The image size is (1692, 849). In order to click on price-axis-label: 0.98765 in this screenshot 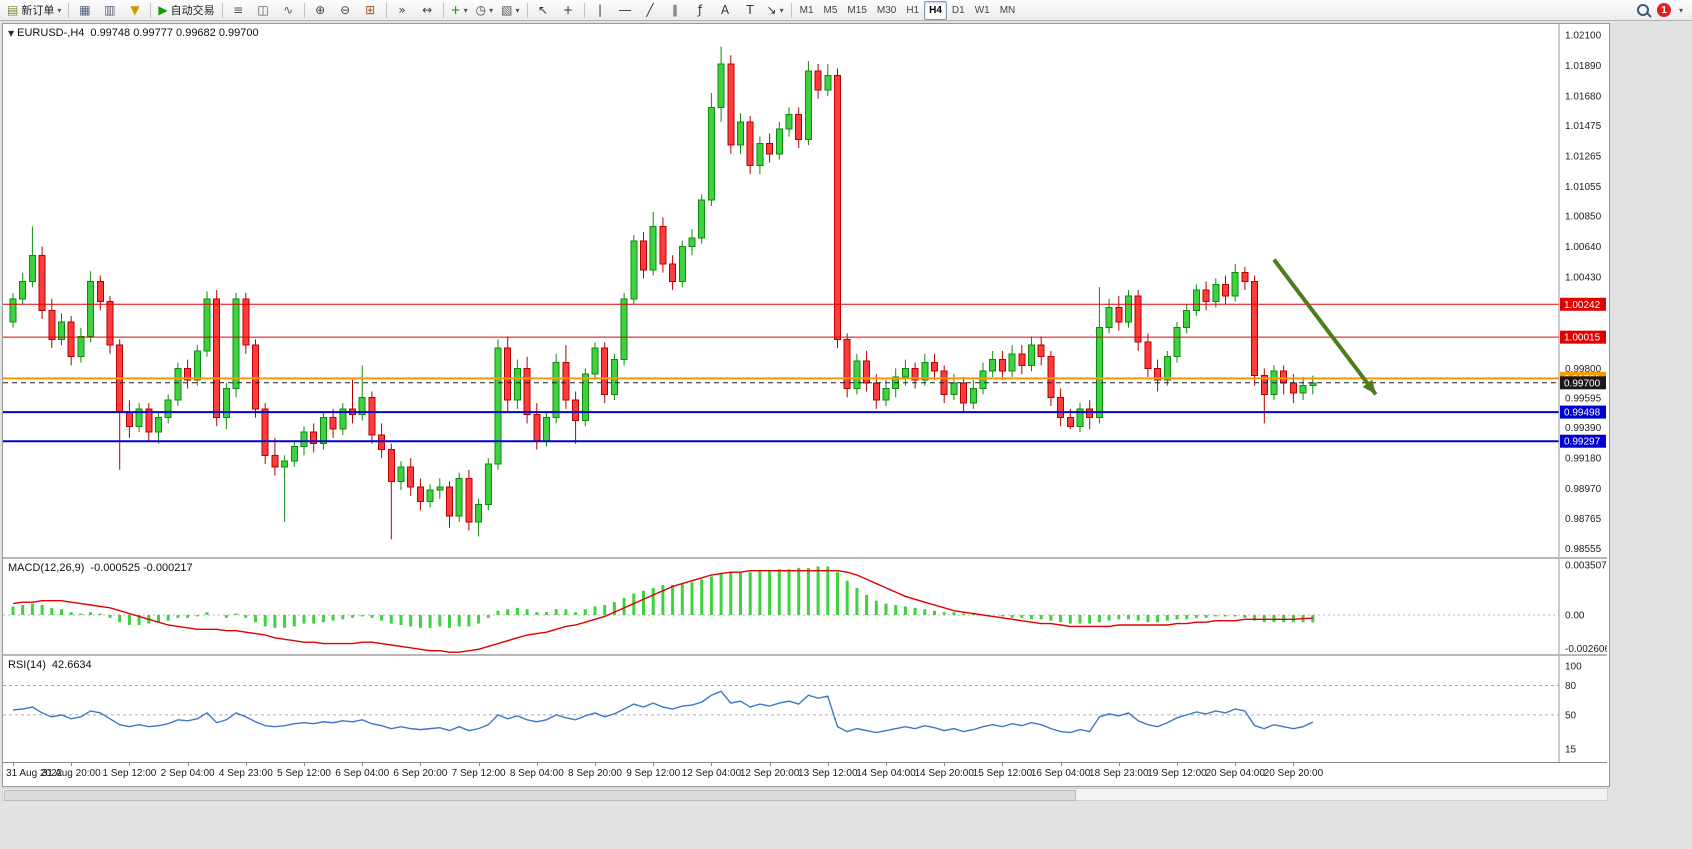, I will do `click(1583, 519)`.